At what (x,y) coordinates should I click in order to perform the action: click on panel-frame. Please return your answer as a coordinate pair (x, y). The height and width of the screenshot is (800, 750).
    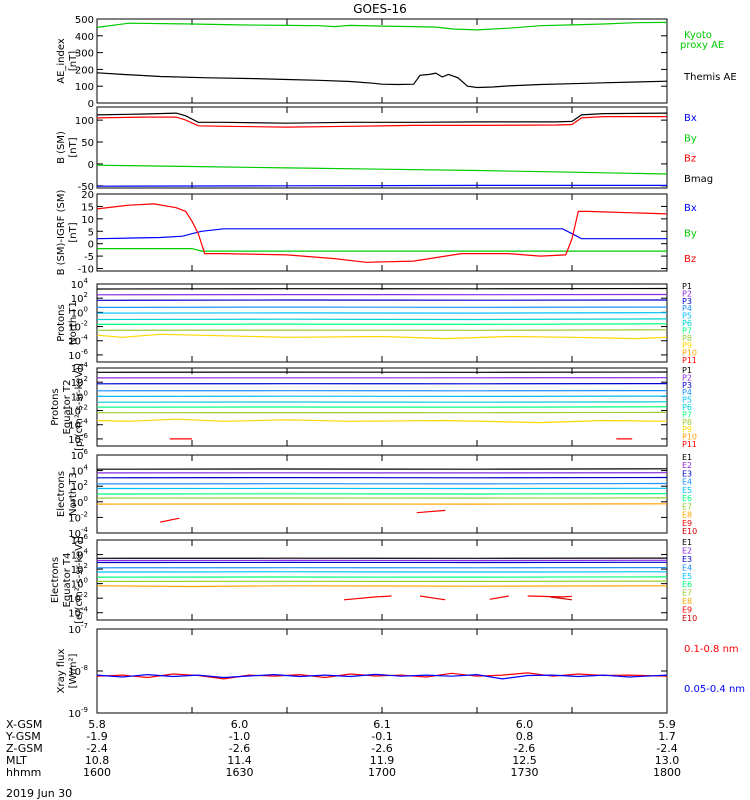
    Looking at the image, I should click on (382, 61).